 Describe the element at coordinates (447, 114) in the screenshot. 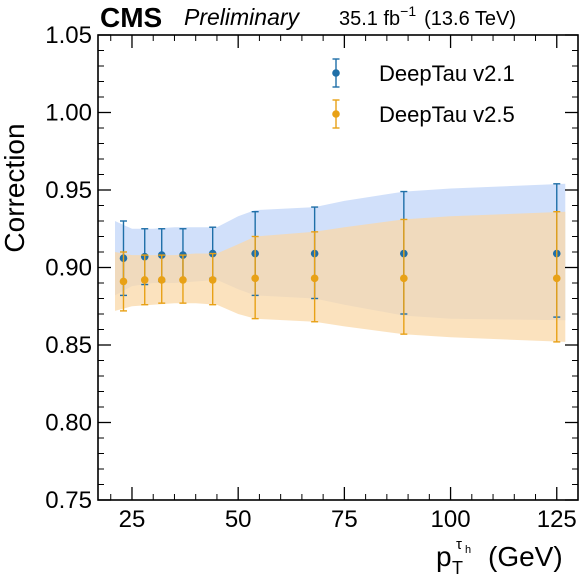

I see `legend-label-2: DeepTau v2.5` at that location.